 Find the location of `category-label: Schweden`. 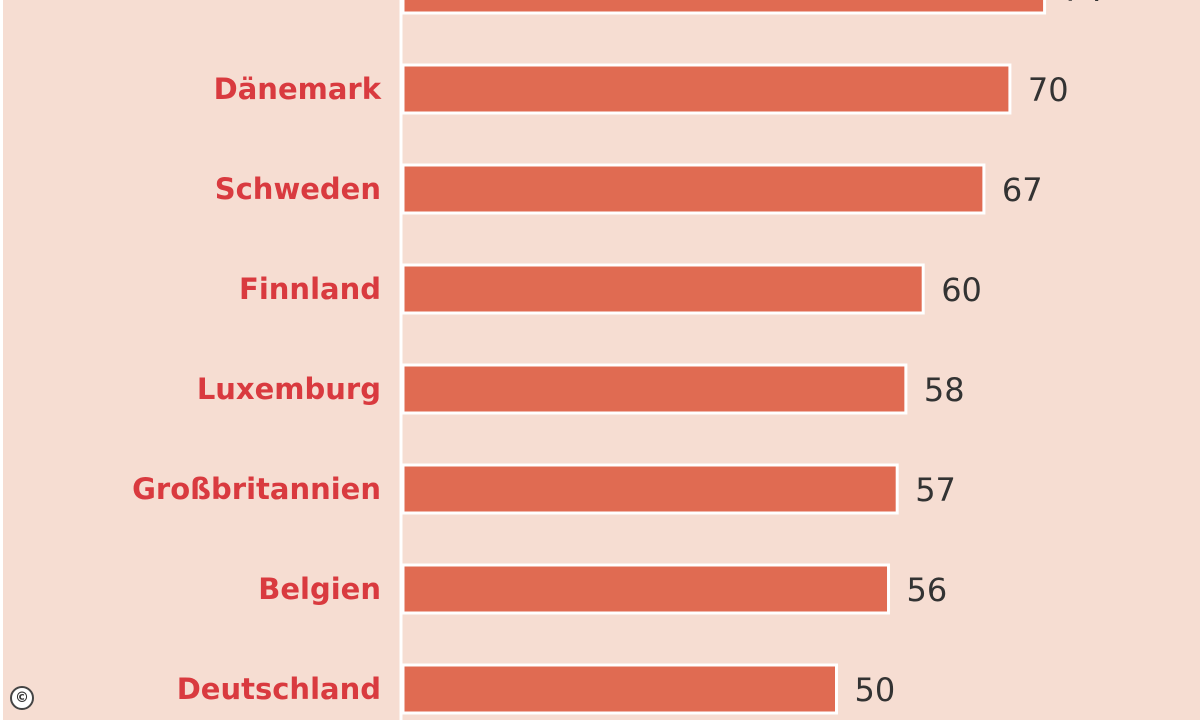

category-label: Schweden is located at coordinates (298, 189).